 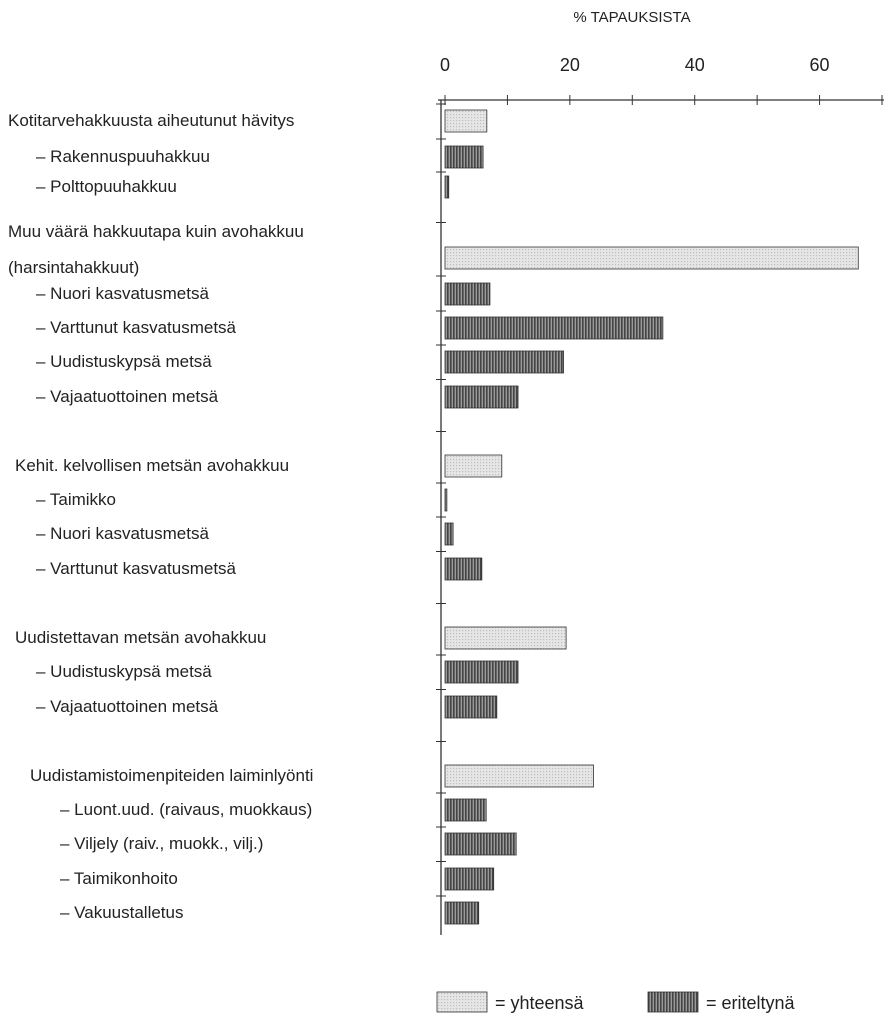 What do you see at coordinates (695, 65) in the screenshot?
I see `x-tick-label: 40` at bounding box center [695, 65].